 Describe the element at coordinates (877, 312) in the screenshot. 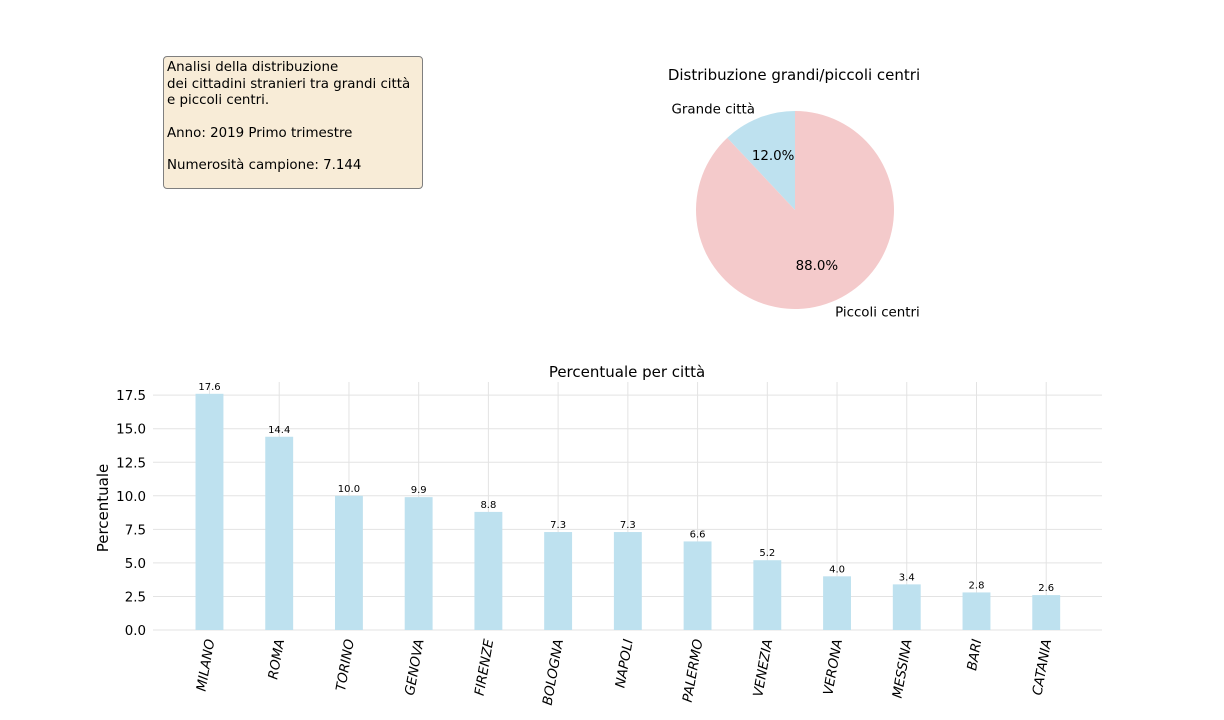

I see `pie-slice-label: Piccoli centri` at that location.